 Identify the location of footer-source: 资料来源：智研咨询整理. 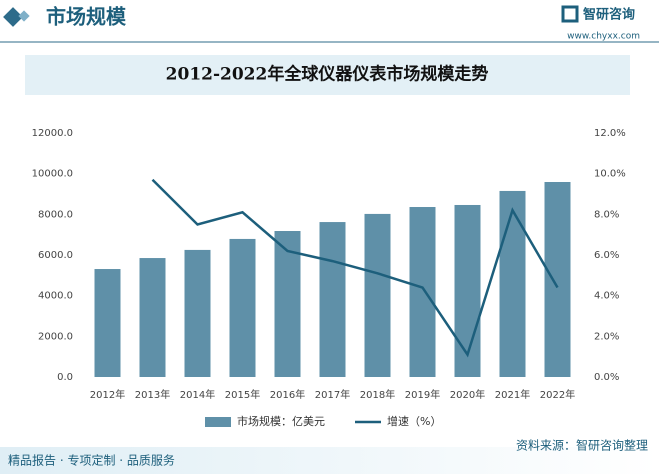
(582, 445).